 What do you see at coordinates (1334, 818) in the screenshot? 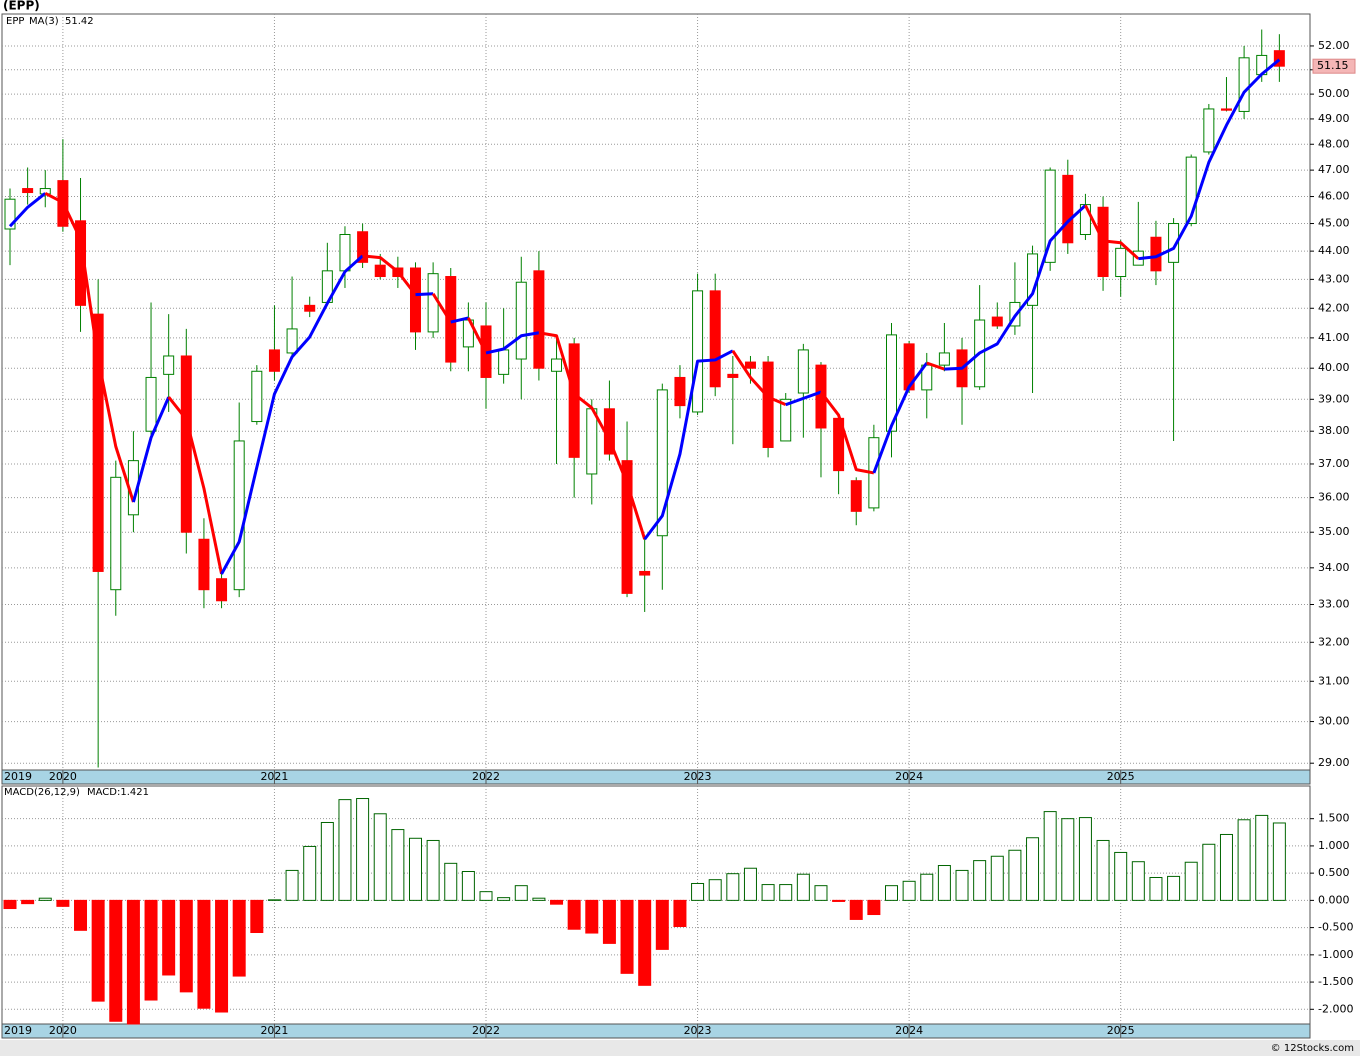
I see `y-tick-label: 1.500` at bounding box center [1334, 818].